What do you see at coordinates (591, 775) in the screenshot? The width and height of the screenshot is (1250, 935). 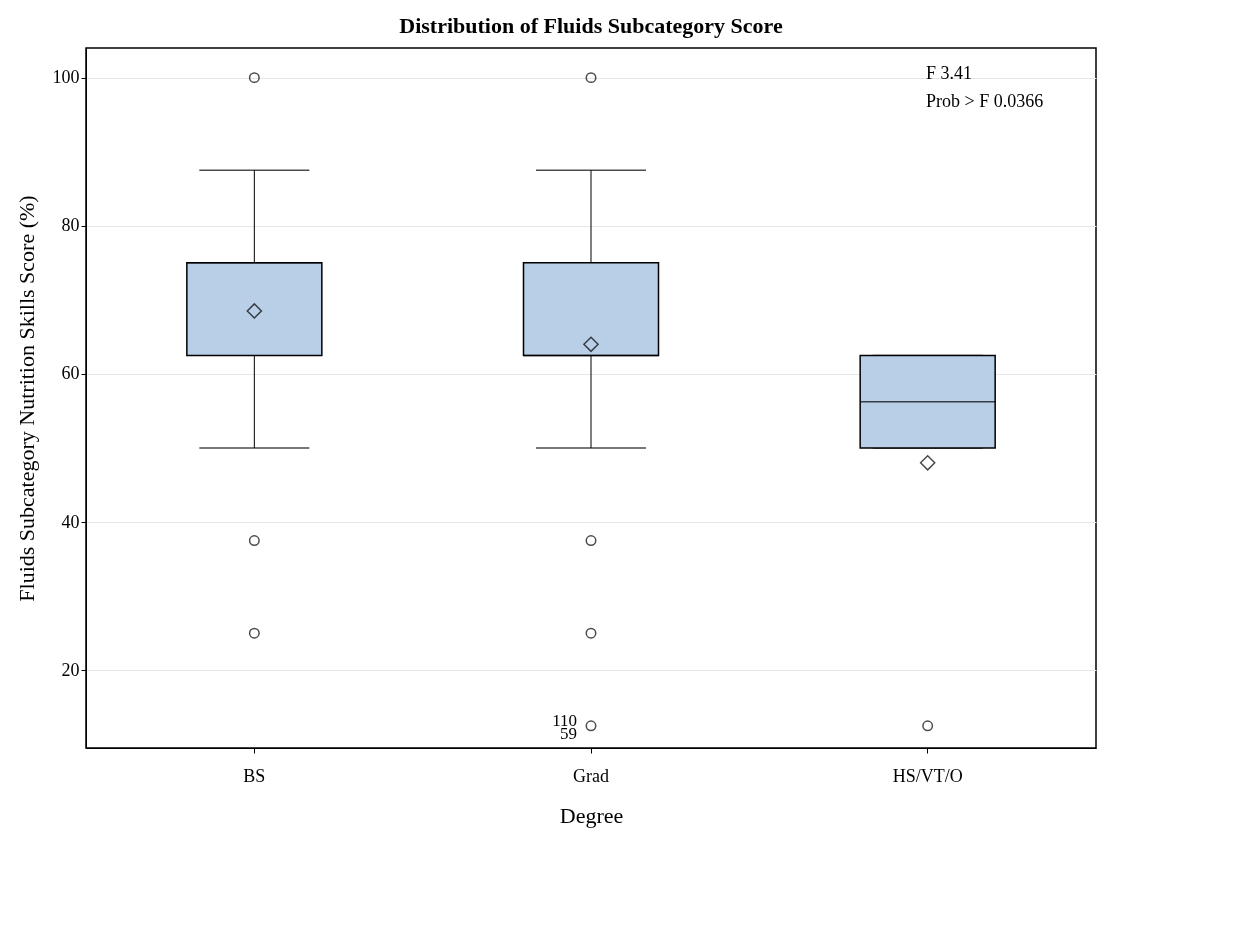 I see `x-tick-label: Grad` at bounding box center [591, 775].